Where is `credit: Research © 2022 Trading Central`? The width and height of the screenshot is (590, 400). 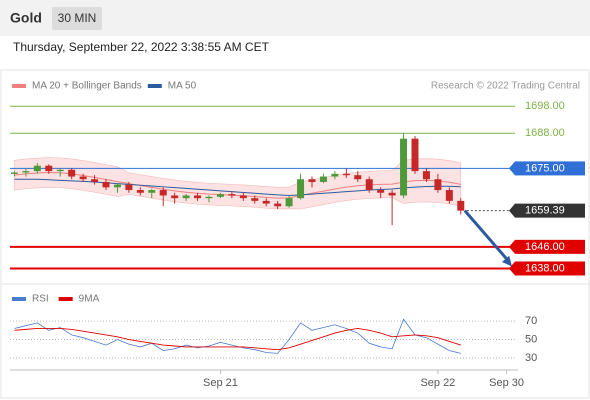
credit: Research © 2022 Trading Central is located at coordinates (505, 86).